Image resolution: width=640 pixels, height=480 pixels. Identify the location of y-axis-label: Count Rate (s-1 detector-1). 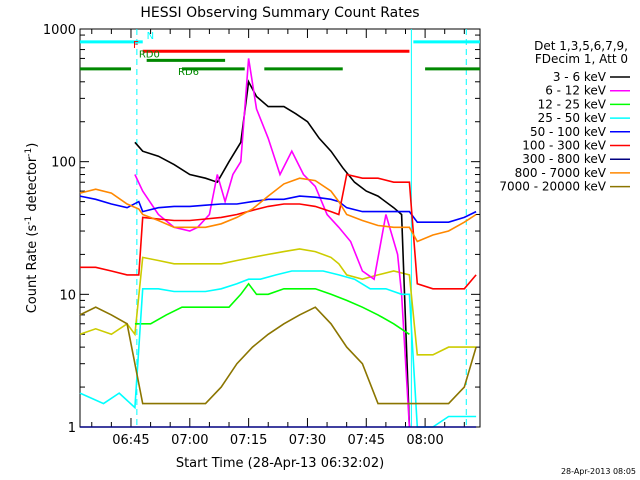
(32, 228).